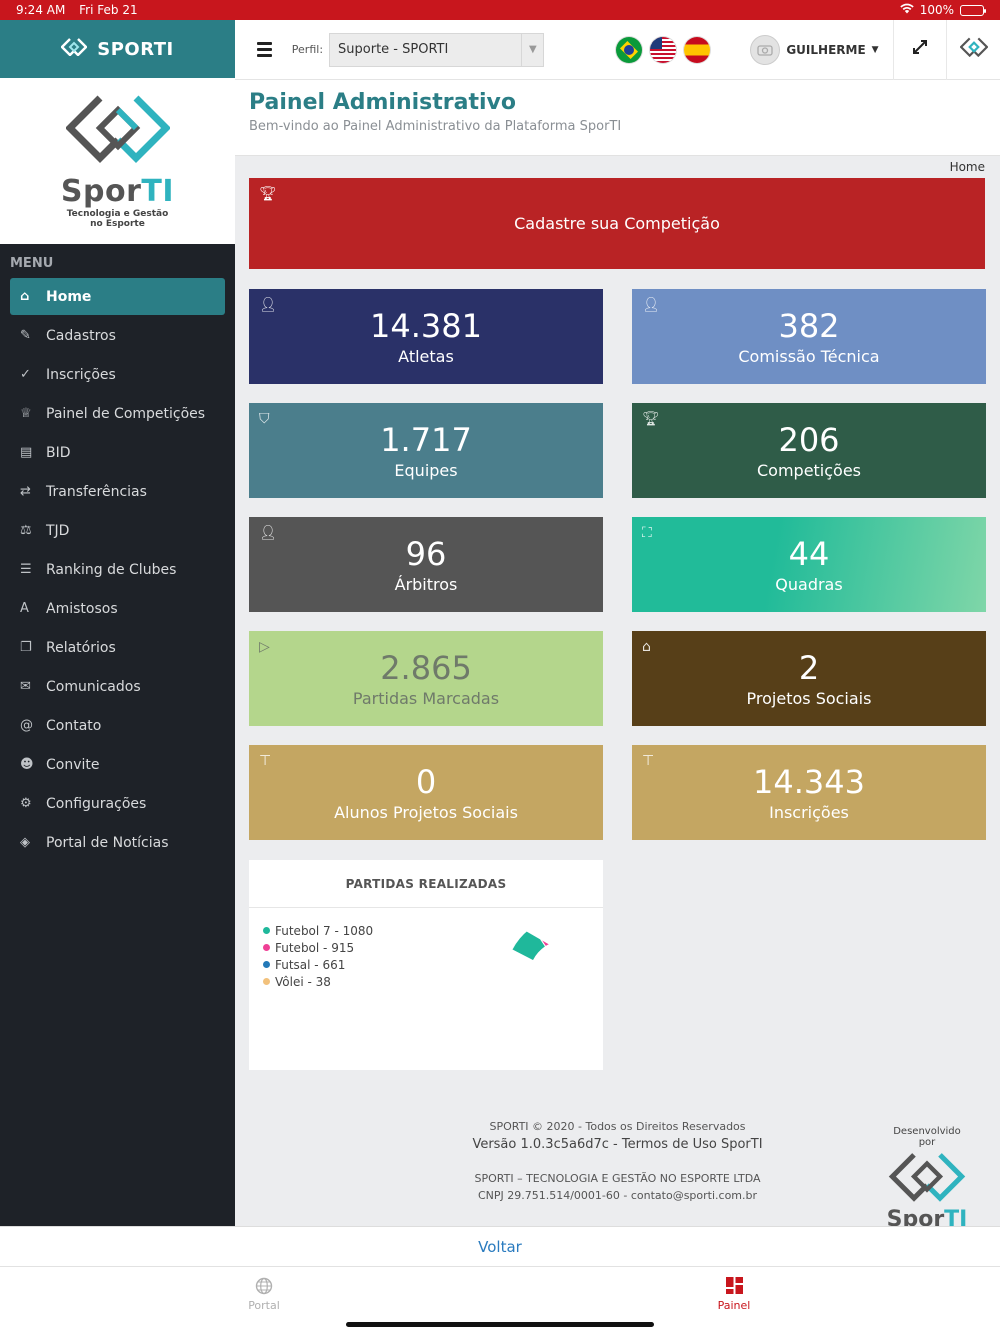 Image resolution: width=1000 pixels, height=1334 pixels. Describe the element at coordinates (96, 803) in the screenshot. I see `sidebar-item-label: Configurações` at that location.